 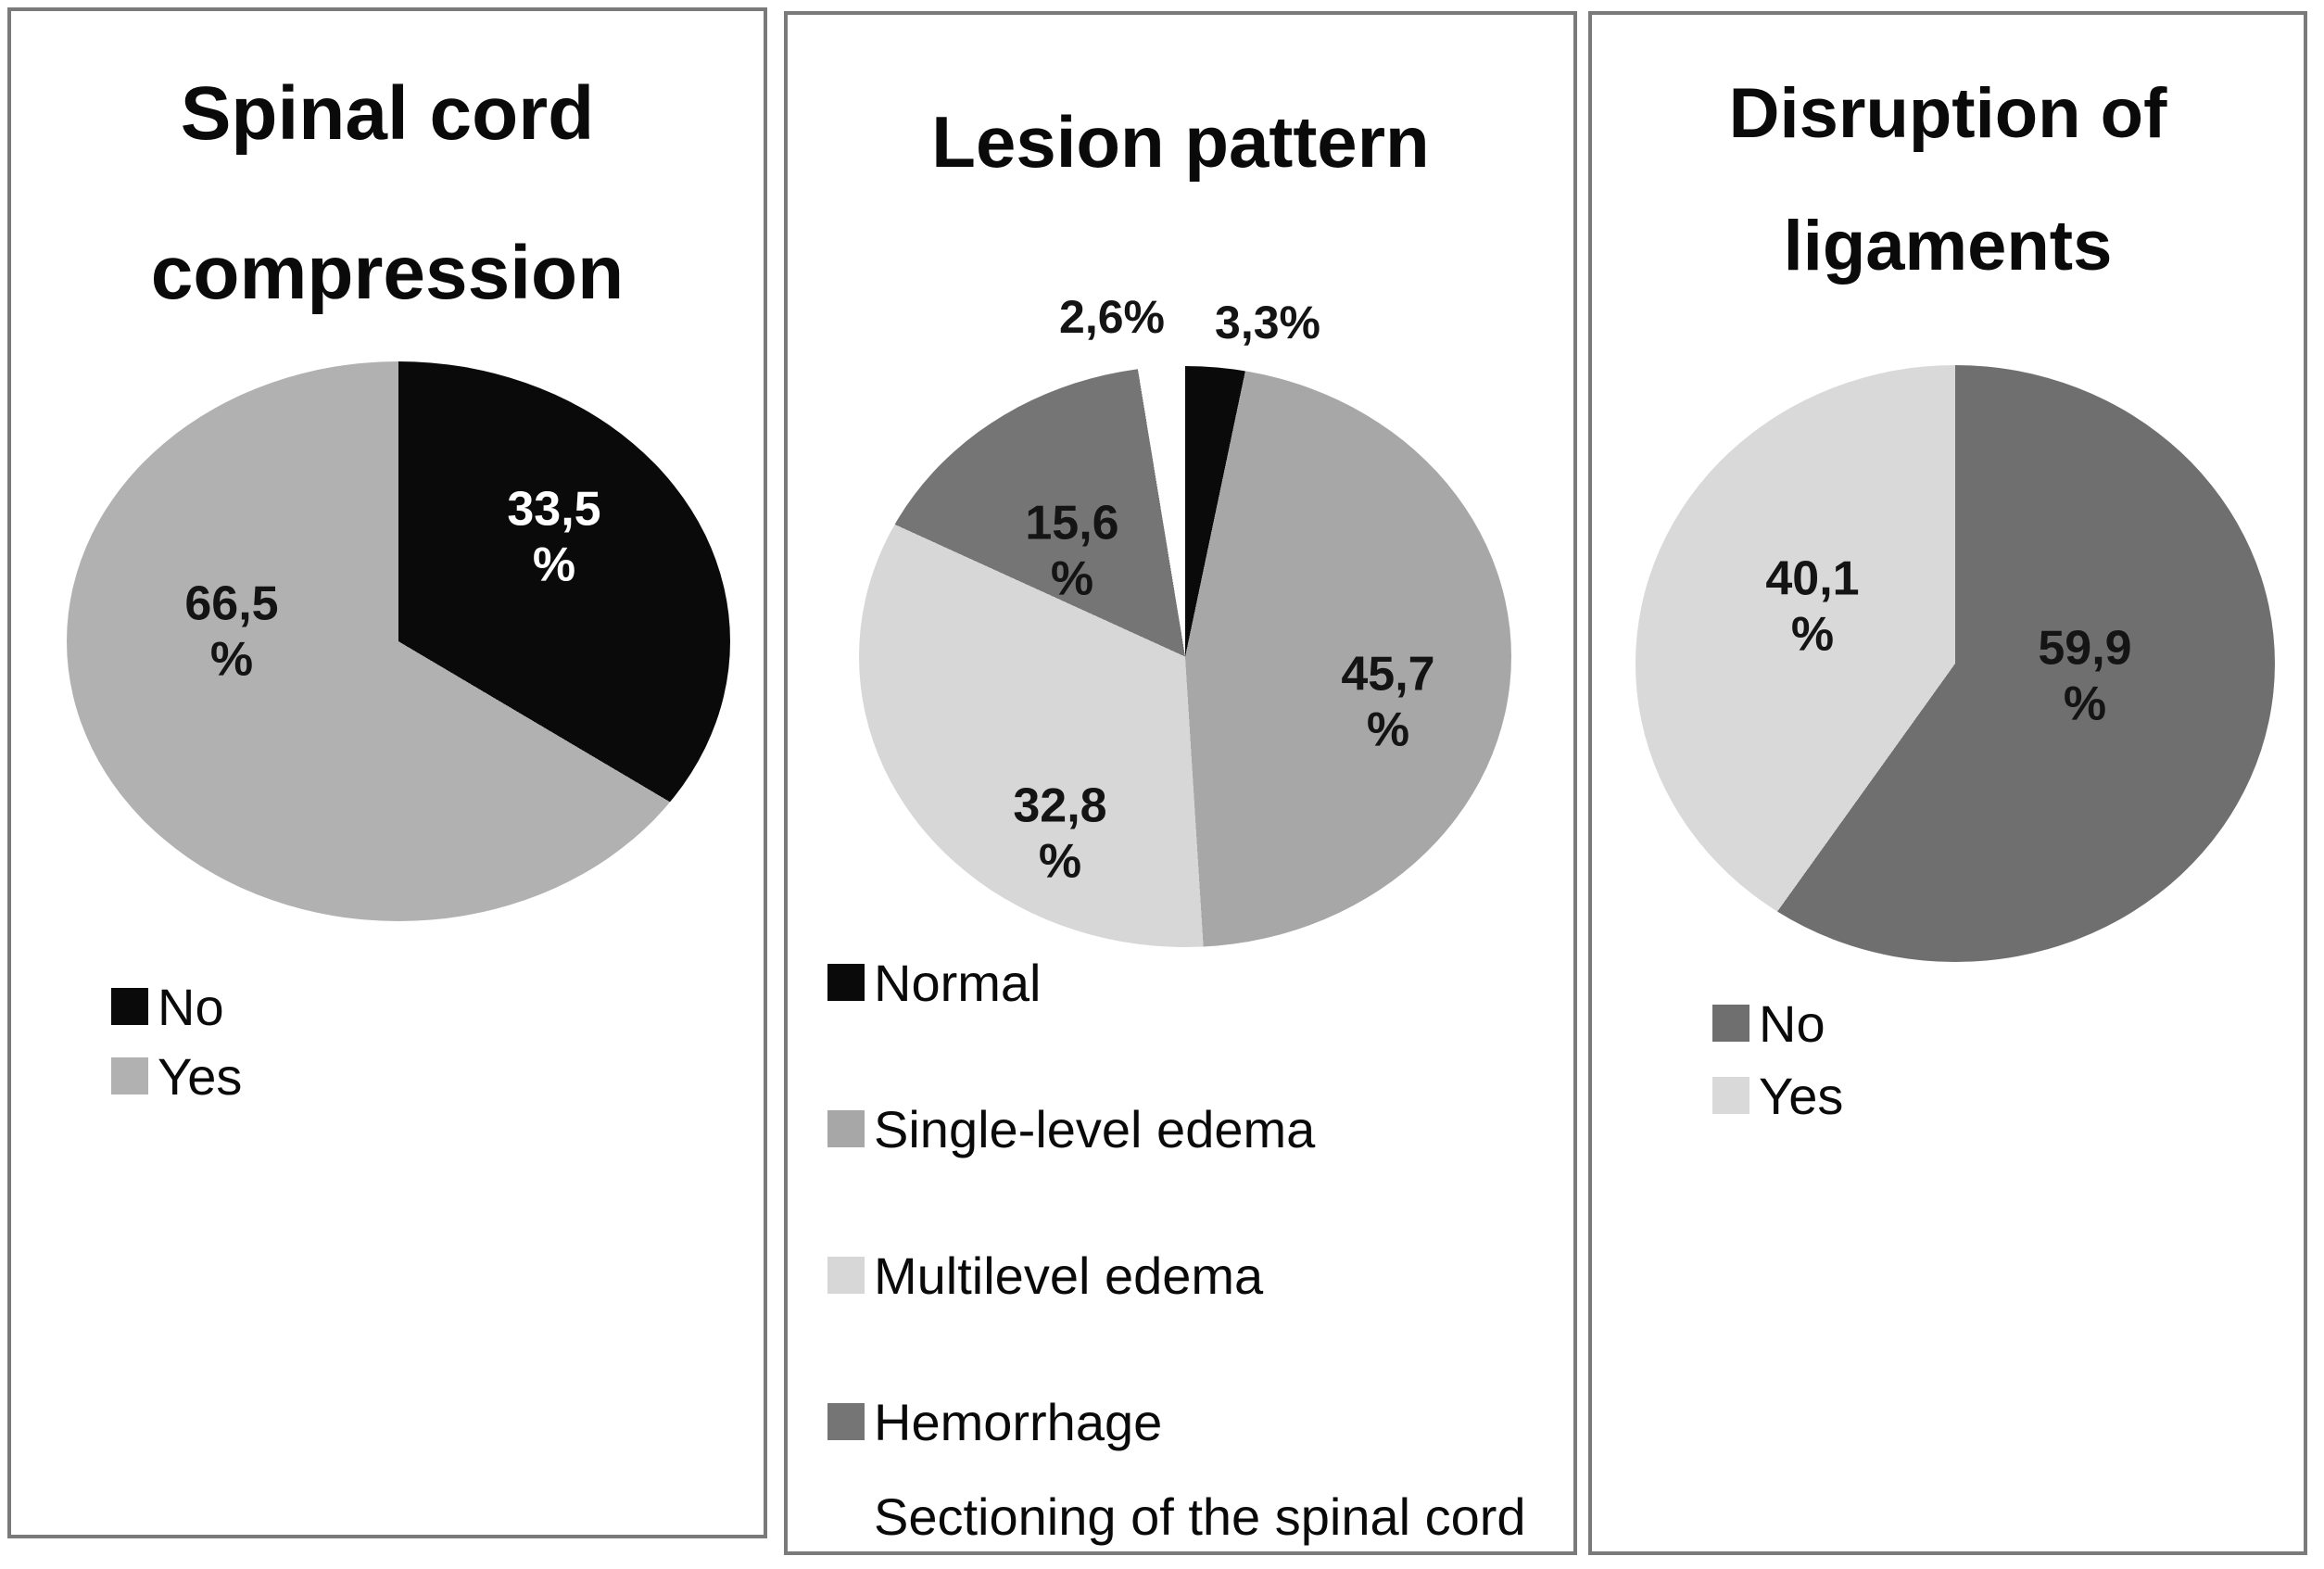 I want to click on slice-label-yes: 40,1 %, so click(x=1812, y=606).